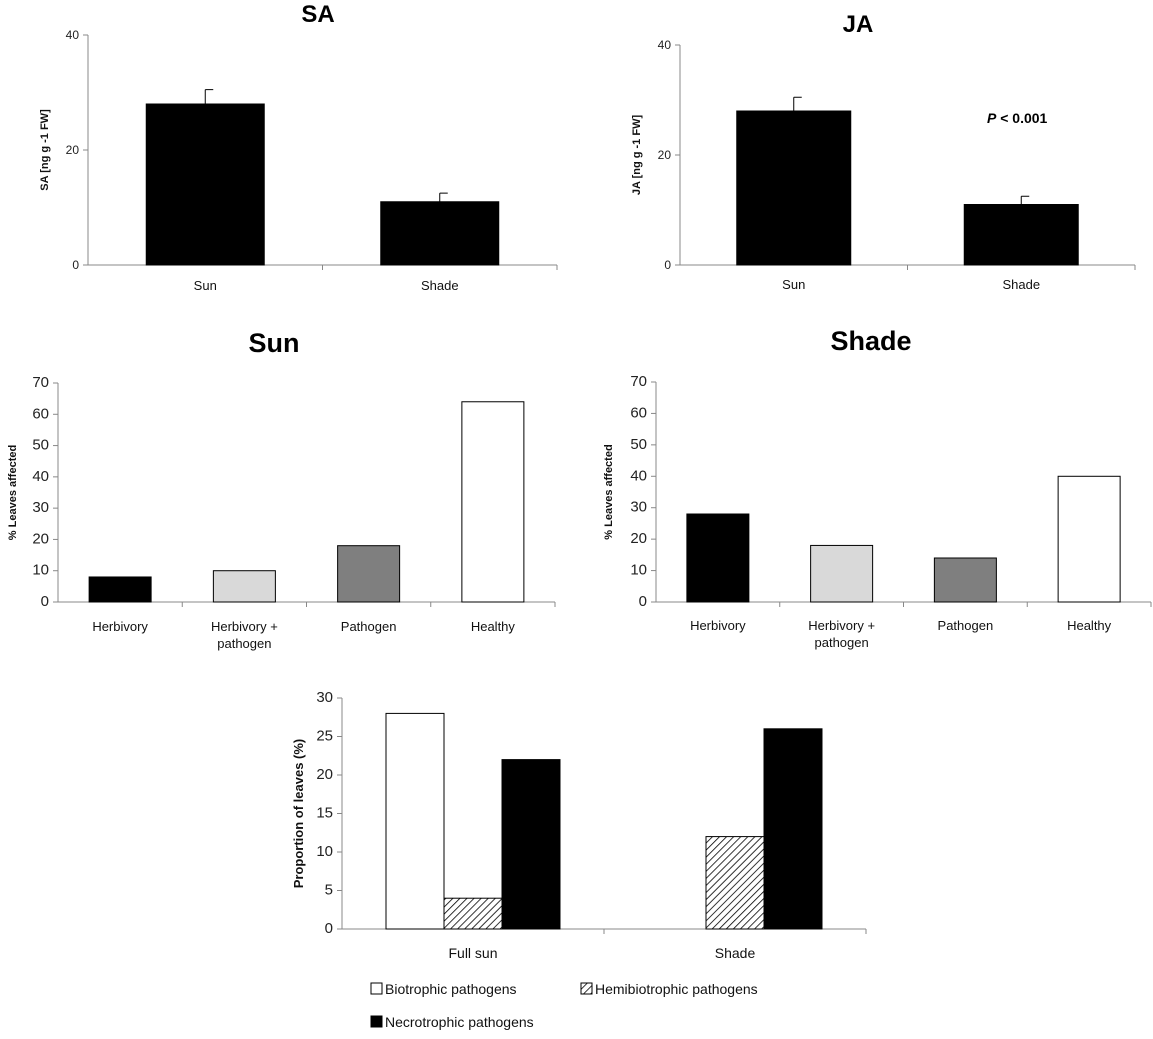 Image resolution: width=1153 pixels, height=1039 pixels. Describe the element at coordinates (472, 953) in the screenshot. I see `x-category-label: Full sun` at that location.